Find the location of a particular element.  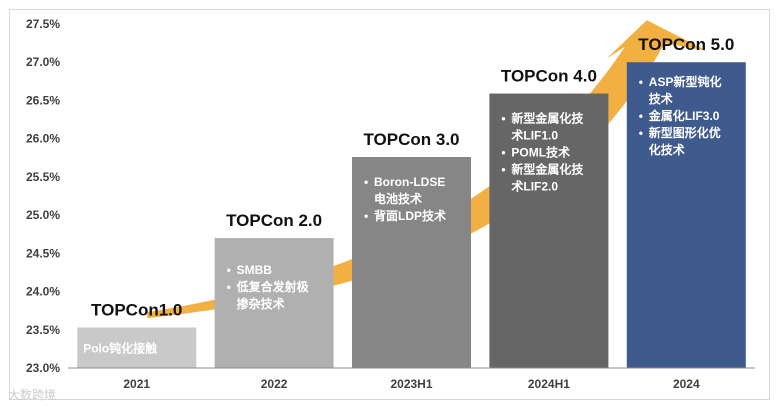

bar-title: TOPCon 5.0 is located at coordinates (686, 44).